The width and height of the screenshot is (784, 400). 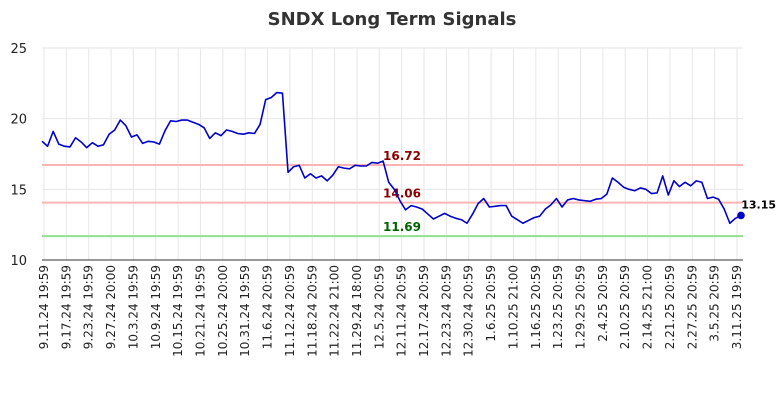 I want to click on signal-line-label: 14.06, so click(x=402, y=194).